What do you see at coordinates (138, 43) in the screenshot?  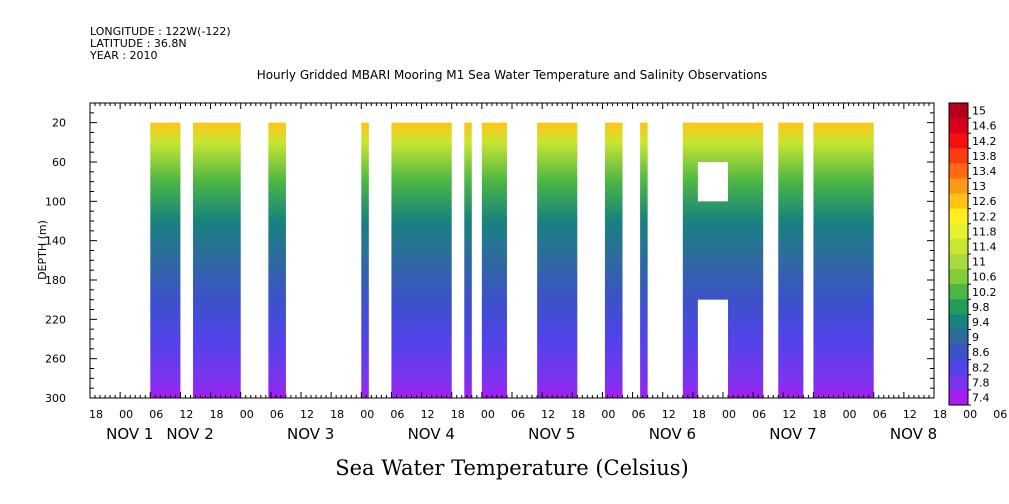 I see `latitude-label: LATITUDE : 36.8N` at bounding box center [138, 43].